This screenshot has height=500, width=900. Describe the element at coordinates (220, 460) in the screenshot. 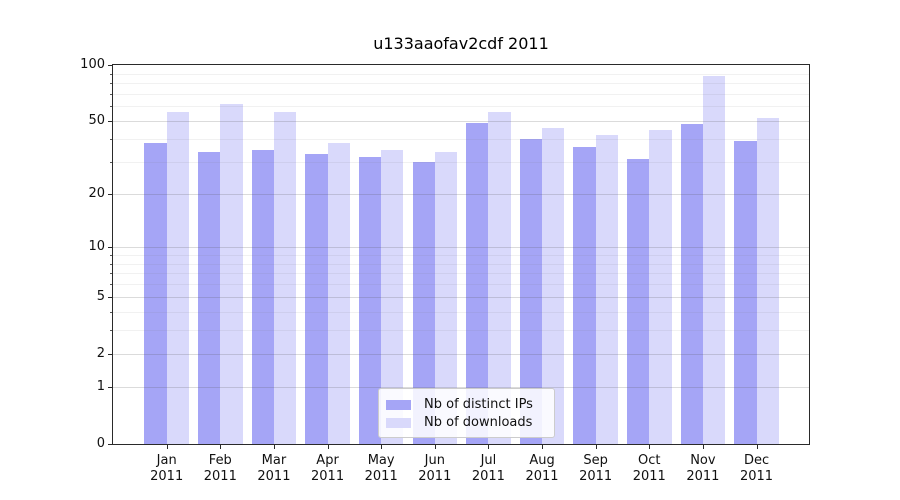

I see `x-tick-label-month: Feb` at that location.